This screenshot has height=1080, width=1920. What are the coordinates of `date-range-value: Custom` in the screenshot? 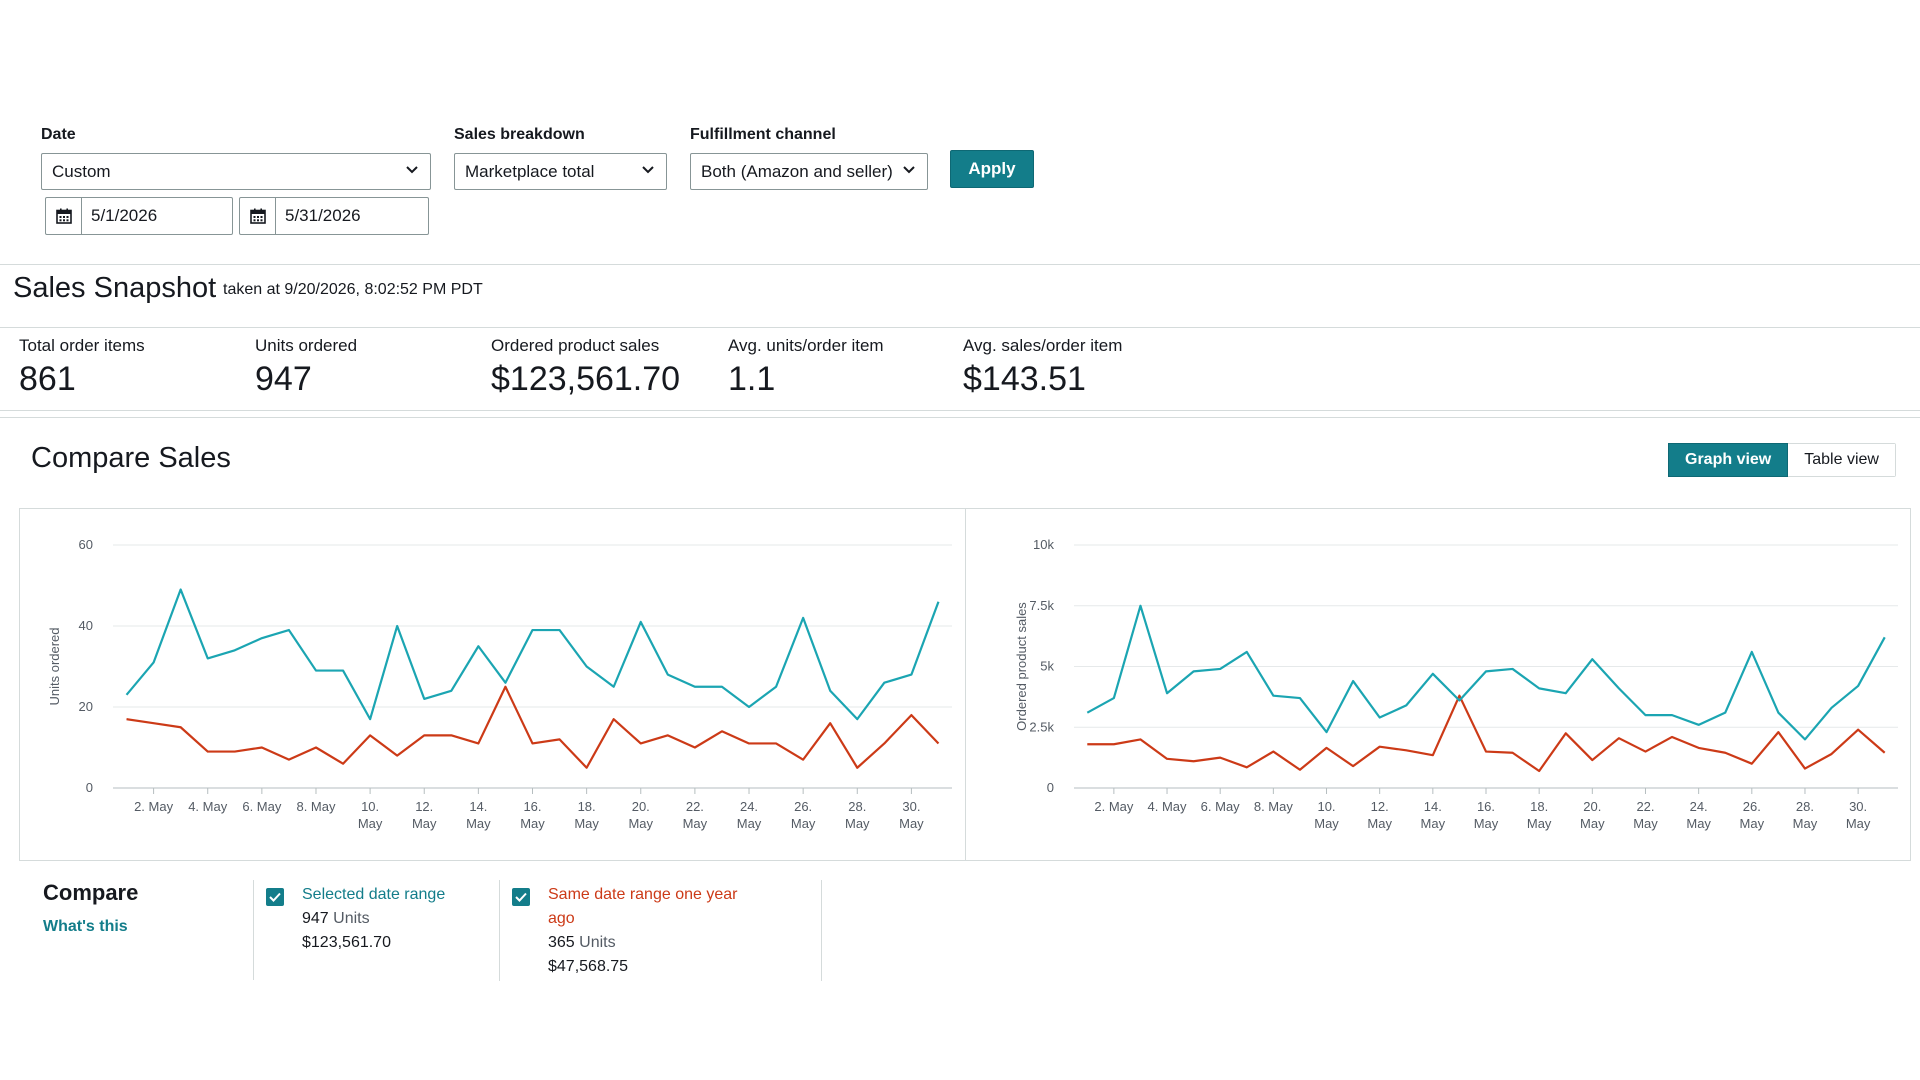 It's located at (81, 171).